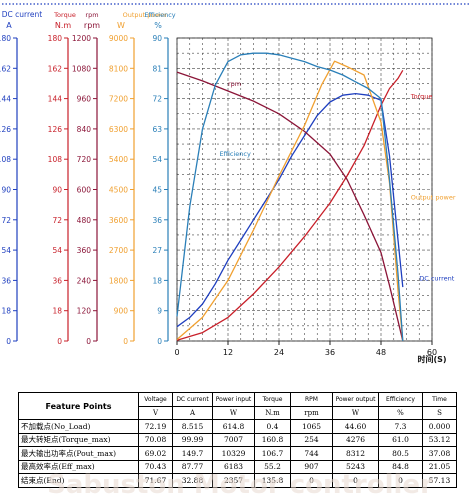  Describe the element at coordinates (431, 359) in the screenshot. I see `x-axis-label: 时间(S)` at that location.